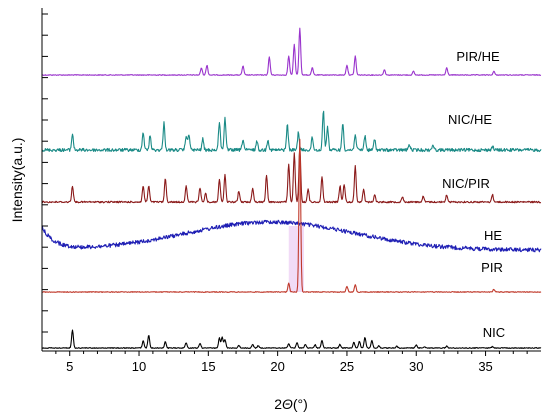  I want to click on series-line-he, so click(291, 236).